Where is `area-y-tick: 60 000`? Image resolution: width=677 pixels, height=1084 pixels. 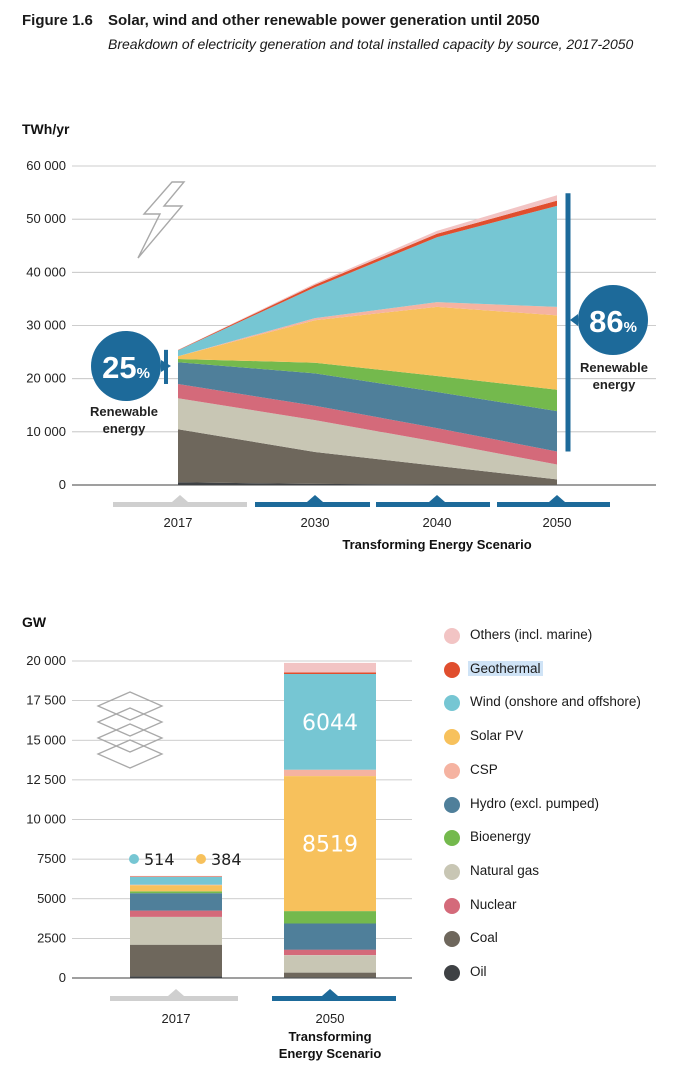 area-y-tick: 60 000 is located at coordinates (46, 165).